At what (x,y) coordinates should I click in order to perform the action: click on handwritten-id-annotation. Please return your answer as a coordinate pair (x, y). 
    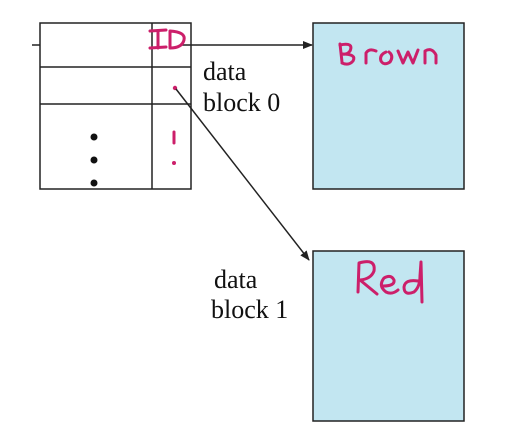
    Looking at the image, I should click on (167, 39).